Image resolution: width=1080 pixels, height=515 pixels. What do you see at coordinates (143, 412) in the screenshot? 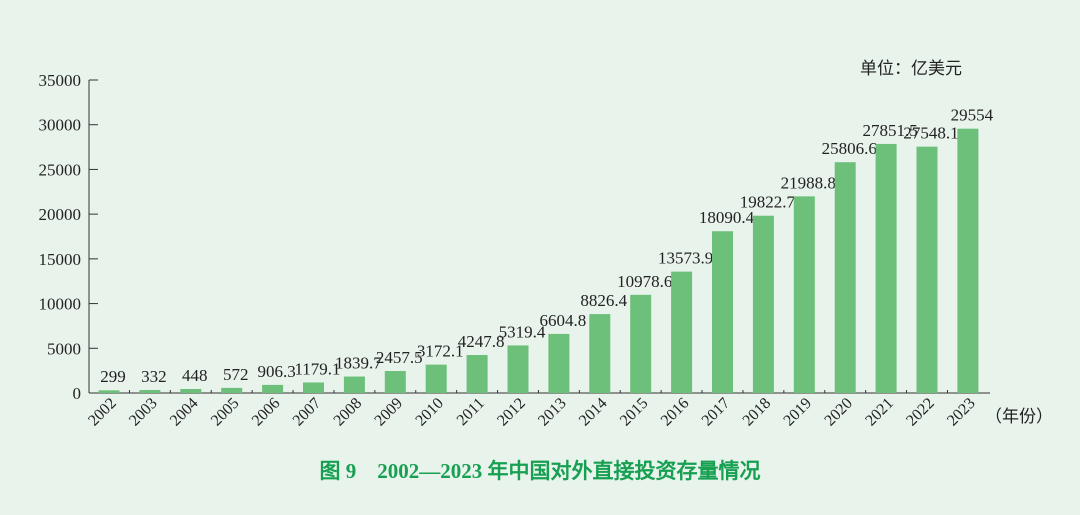
I see `x-tick-label: 2003` at bounding box center [143, 412].